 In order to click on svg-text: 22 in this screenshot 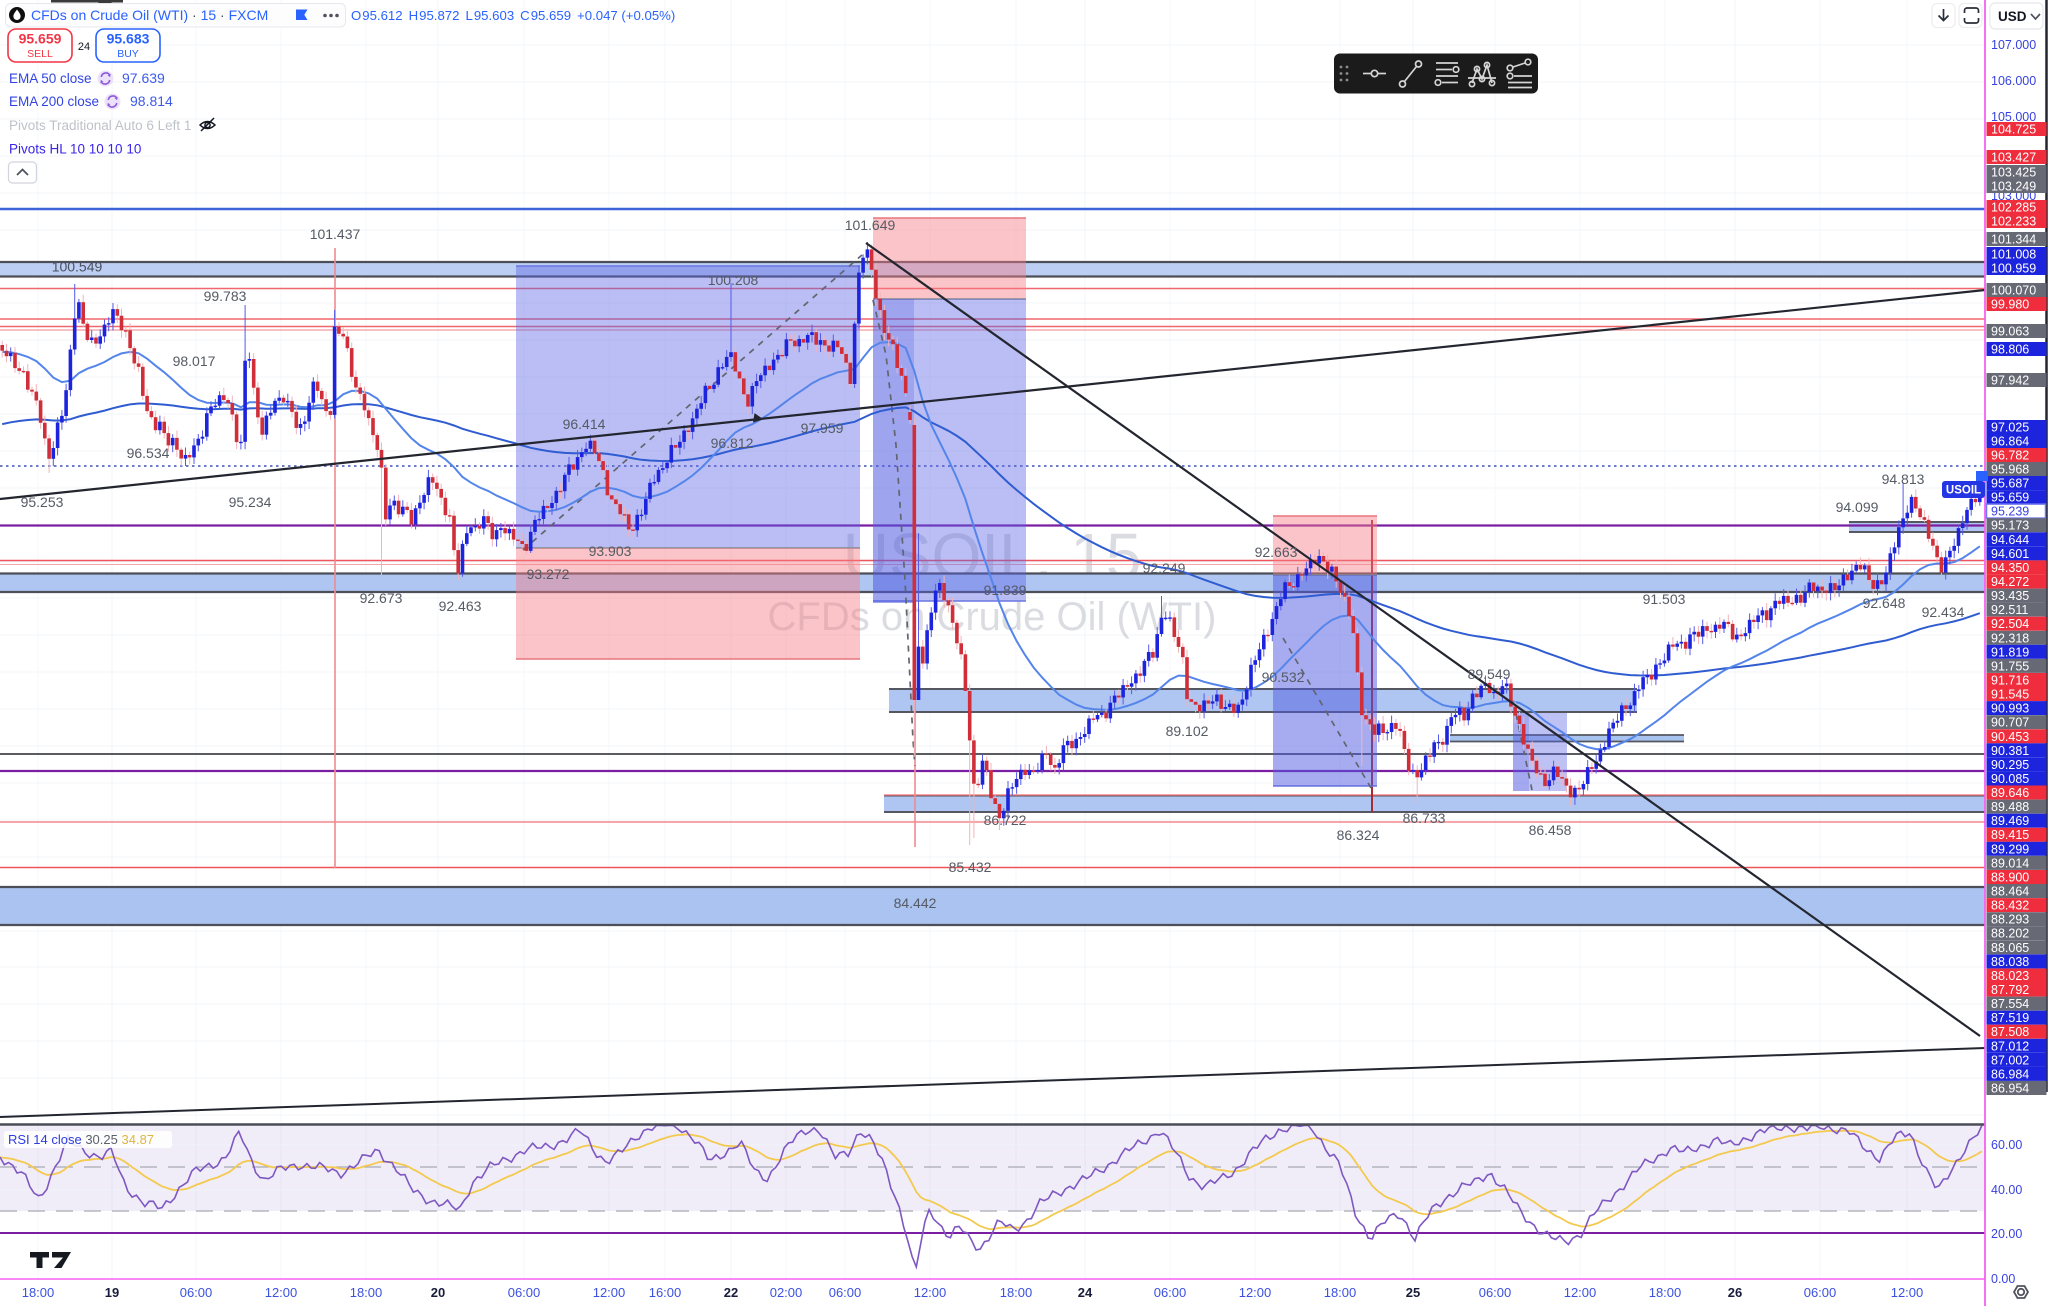, I will do `click(731, 1292)`.